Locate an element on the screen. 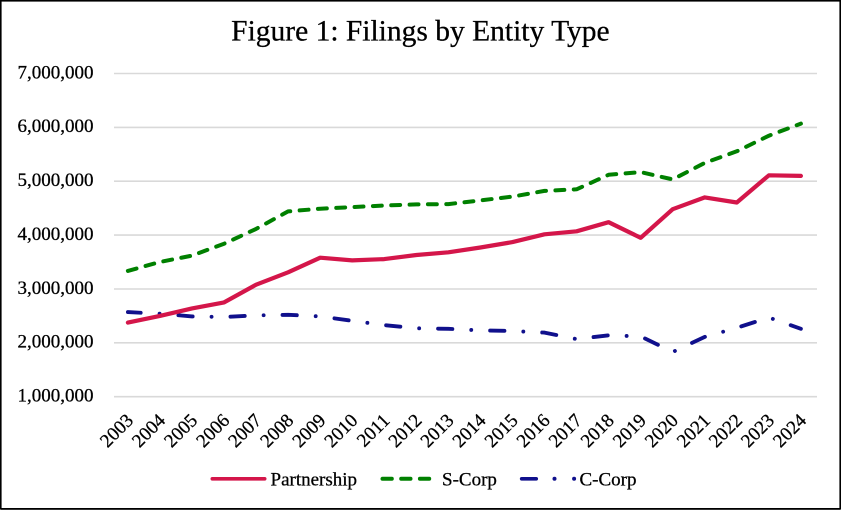  svg-text: C-Corp is located at coordinates (608, 479).